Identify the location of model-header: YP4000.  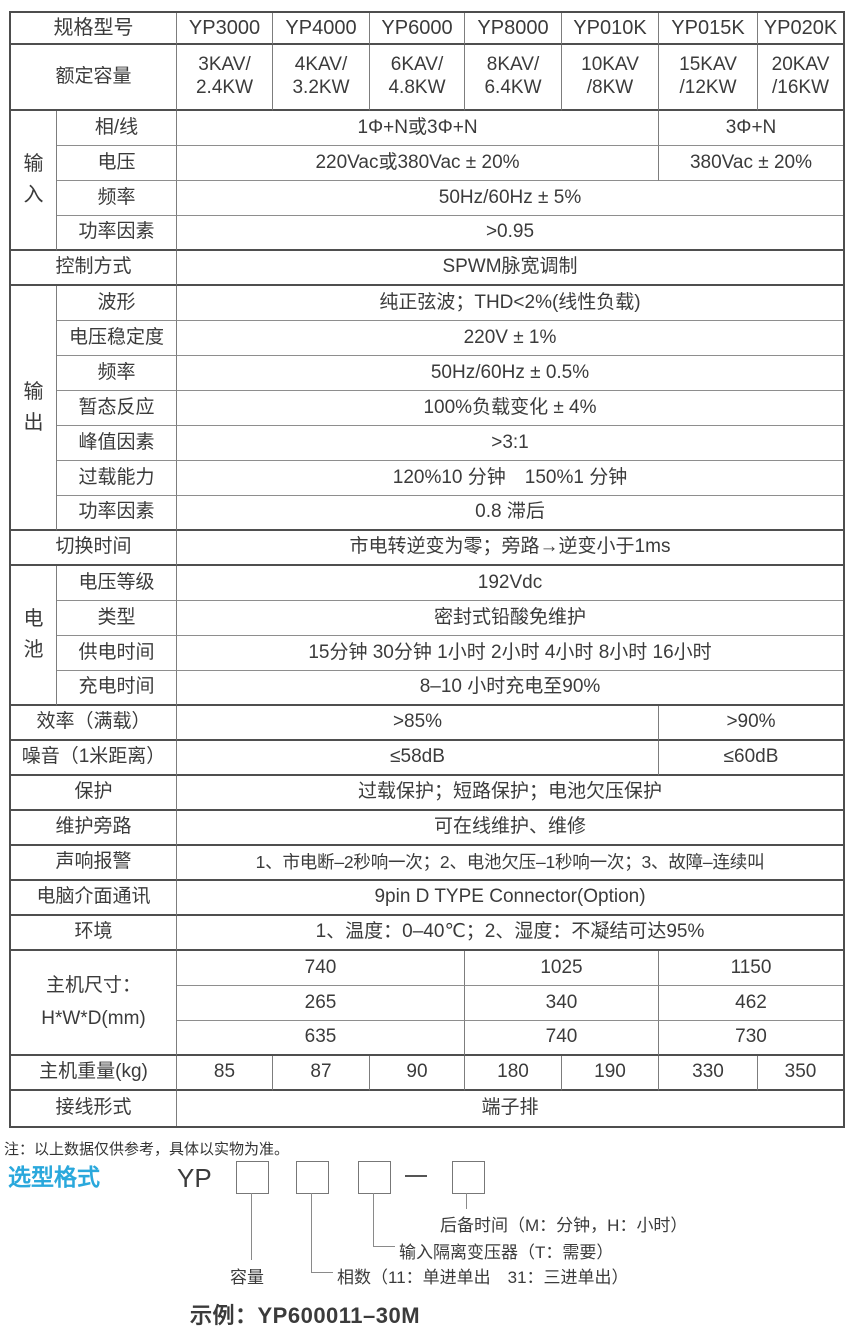
(321, 29).